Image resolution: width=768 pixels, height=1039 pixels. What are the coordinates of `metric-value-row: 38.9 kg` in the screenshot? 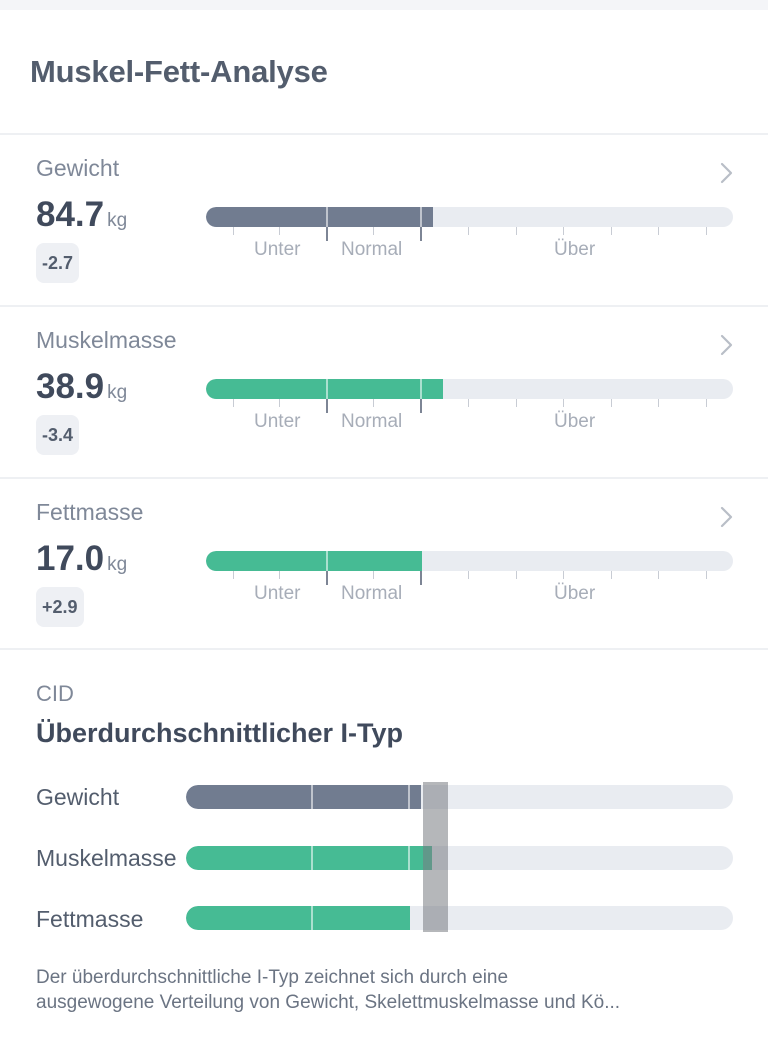 It's located at (81, 387).